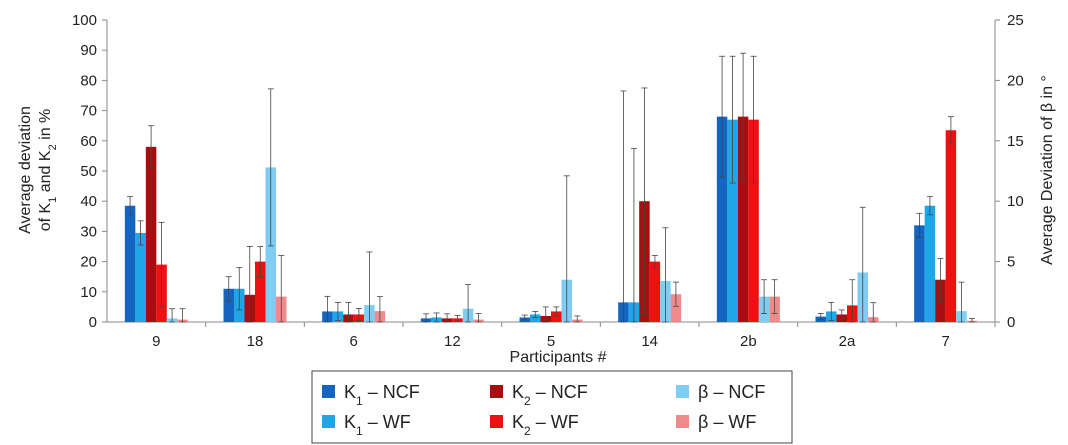 This screenshot has width=1068, height=445. Describe the element at coordinates (88, 201) in the screenshot. I see `left-tick-label: 40` at that location.